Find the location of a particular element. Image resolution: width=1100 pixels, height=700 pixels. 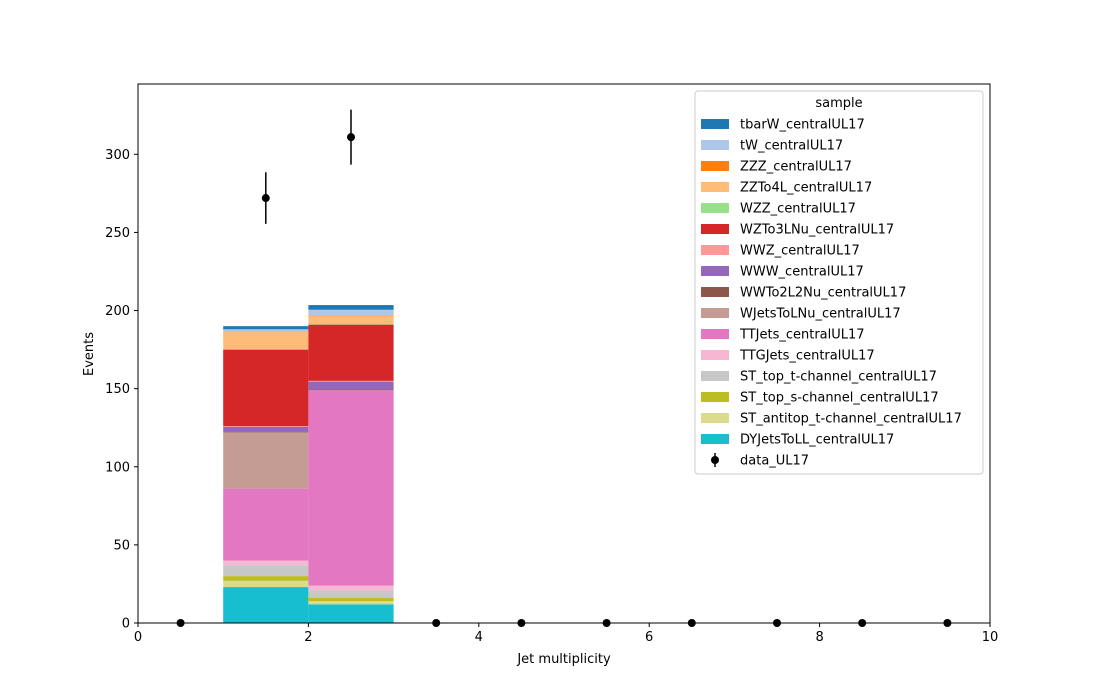

legend-box is located at coordinates (839, 282).